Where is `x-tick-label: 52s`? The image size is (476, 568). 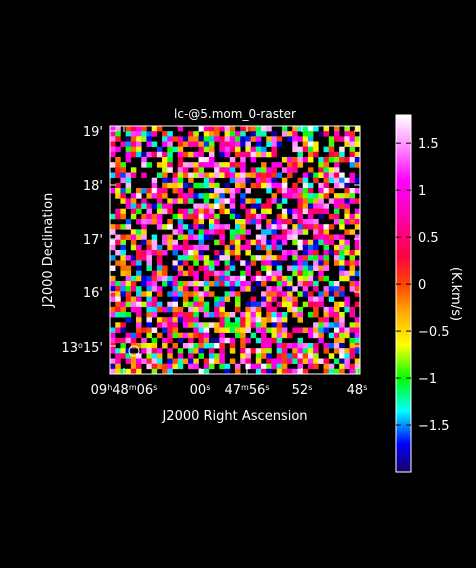
x-tick-label: 52s is located at coordinates (302, 391).